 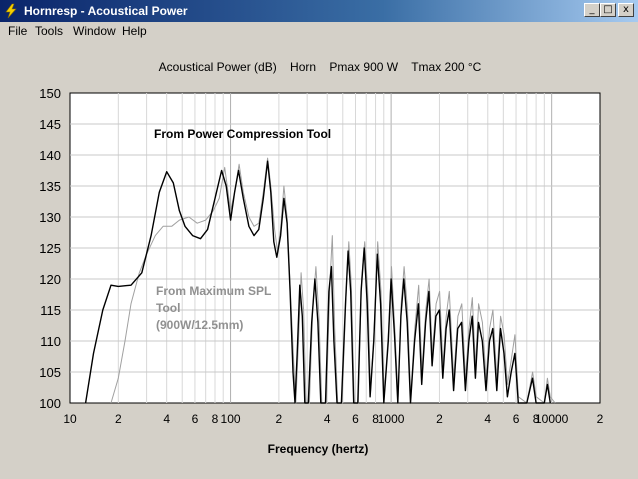 What do you see at coordinates (50, 341) in the screenshot?
I see `y-tick-label: 110` at bounding box center [50, 341].